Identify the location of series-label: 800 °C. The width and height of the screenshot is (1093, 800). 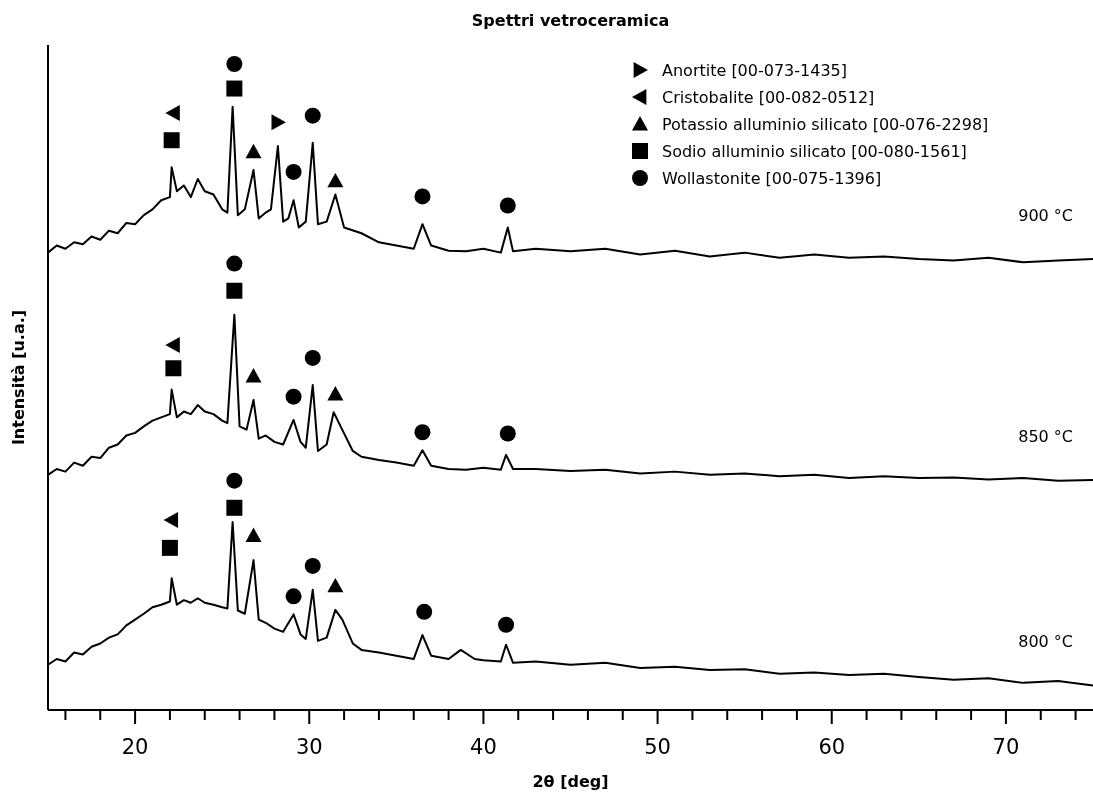
(1045, 642).